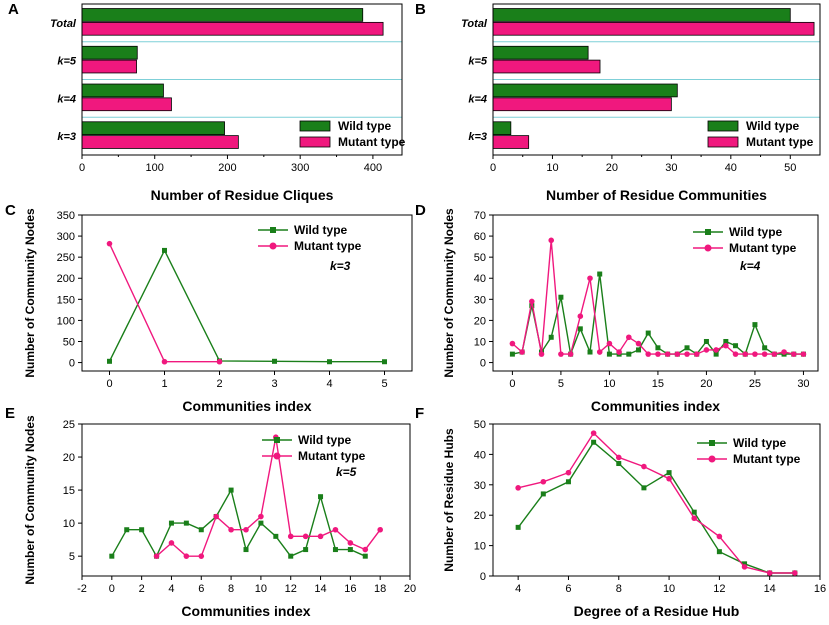  Describe the element at coordinates (300, 168) in the screenshot. I see `x-tick-label: 300` at that location.